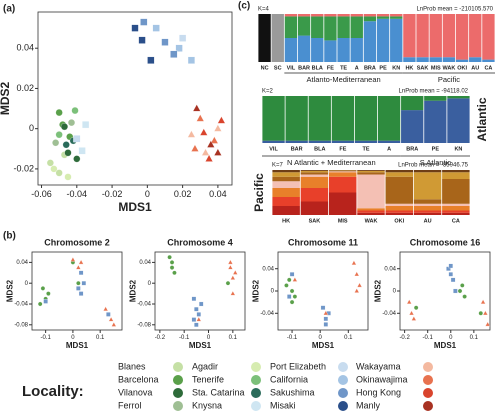 This screenshot has width=500, height=420. What do you see at coordinates (208, 379) in the screenshot?
I see `legend-label: Tenerife` at bounding box center [208, 379].